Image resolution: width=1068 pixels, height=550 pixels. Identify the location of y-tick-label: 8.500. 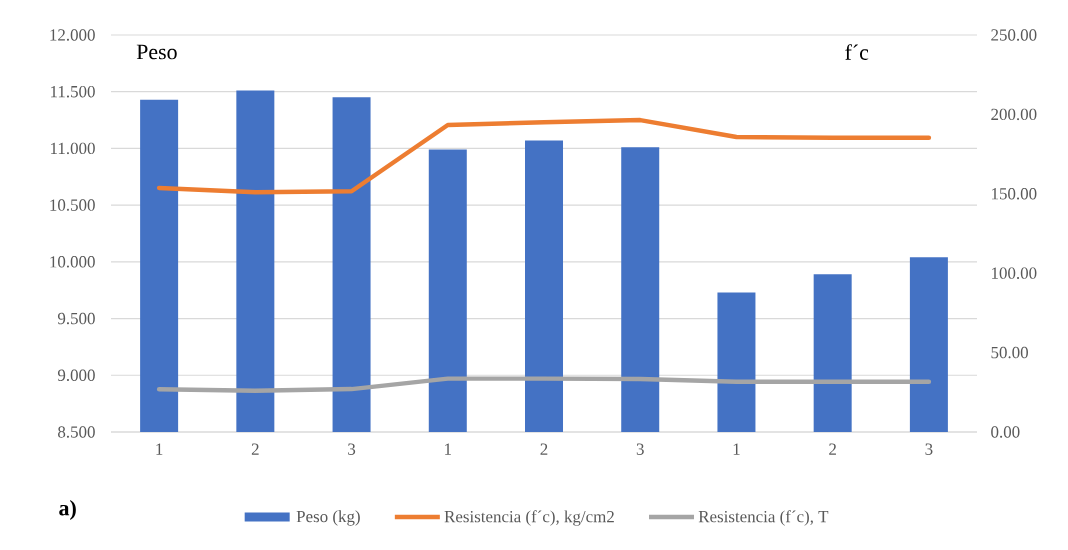
(76, 432).